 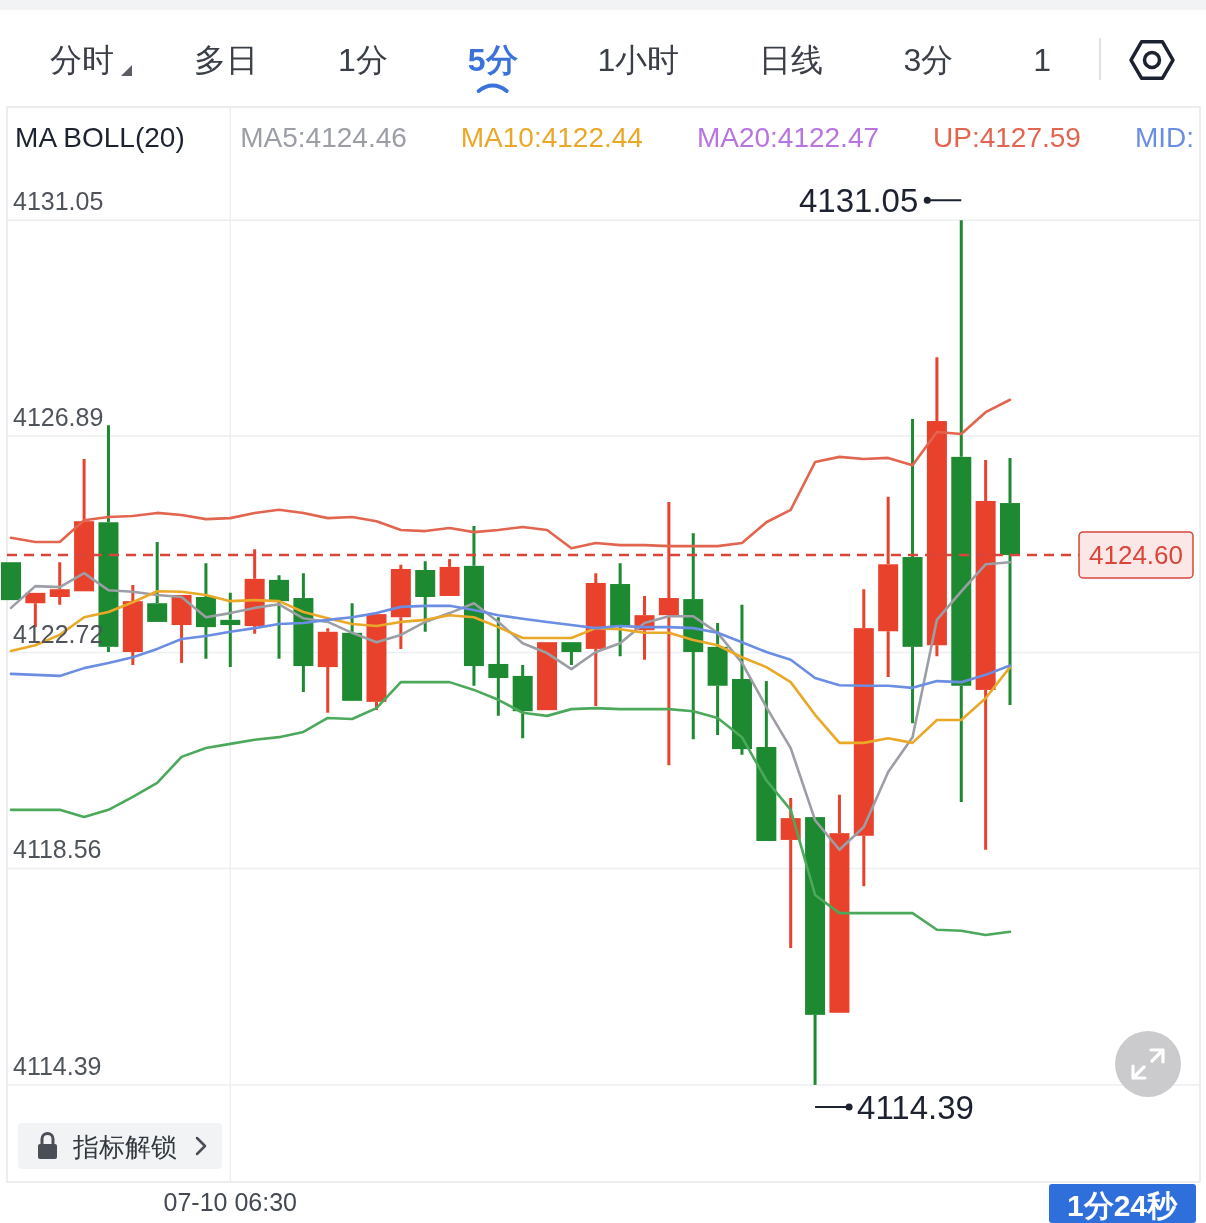 I want to click on y-tick-label: 4118.56, so click(x=57, y=849).